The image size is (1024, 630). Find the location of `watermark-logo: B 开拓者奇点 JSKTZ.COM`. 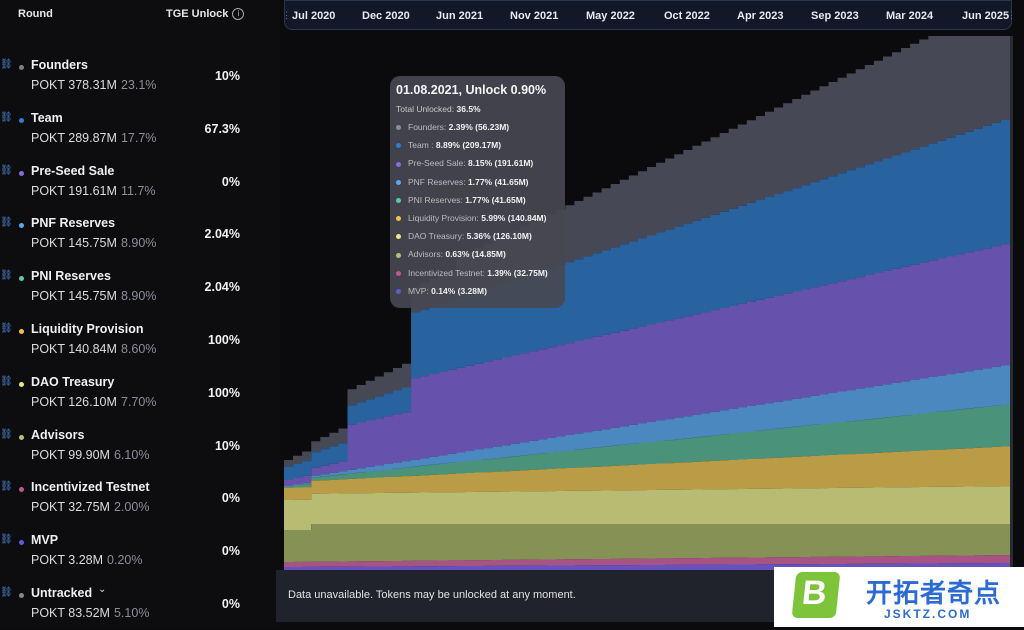

watermark-logo: B 开拓者奇点 JSKTZ.COM is located at coordinates (899, 597).